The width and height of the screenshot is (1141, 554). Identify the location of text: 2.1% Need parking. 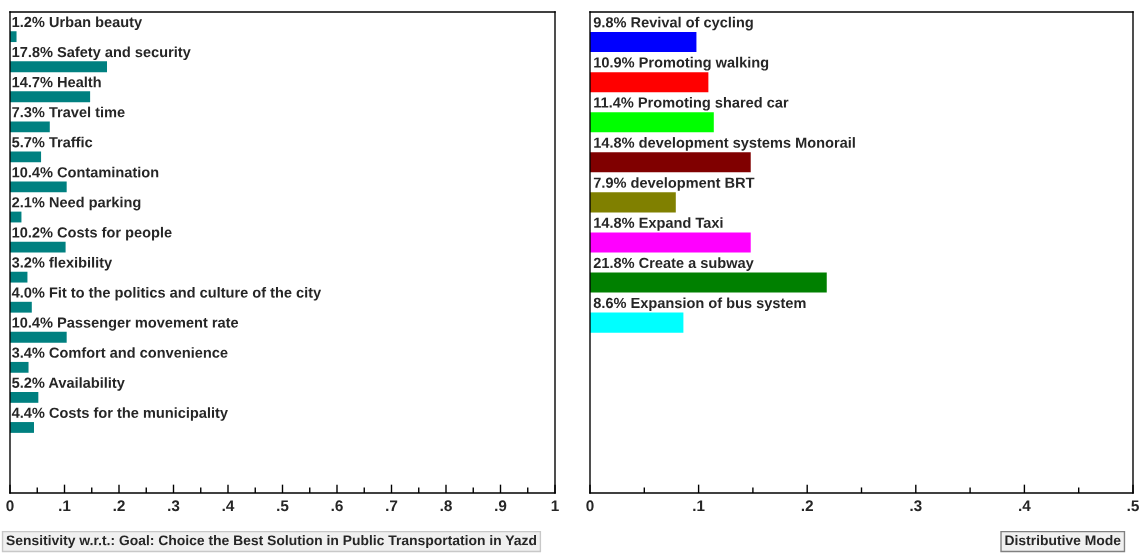
(76, 203).